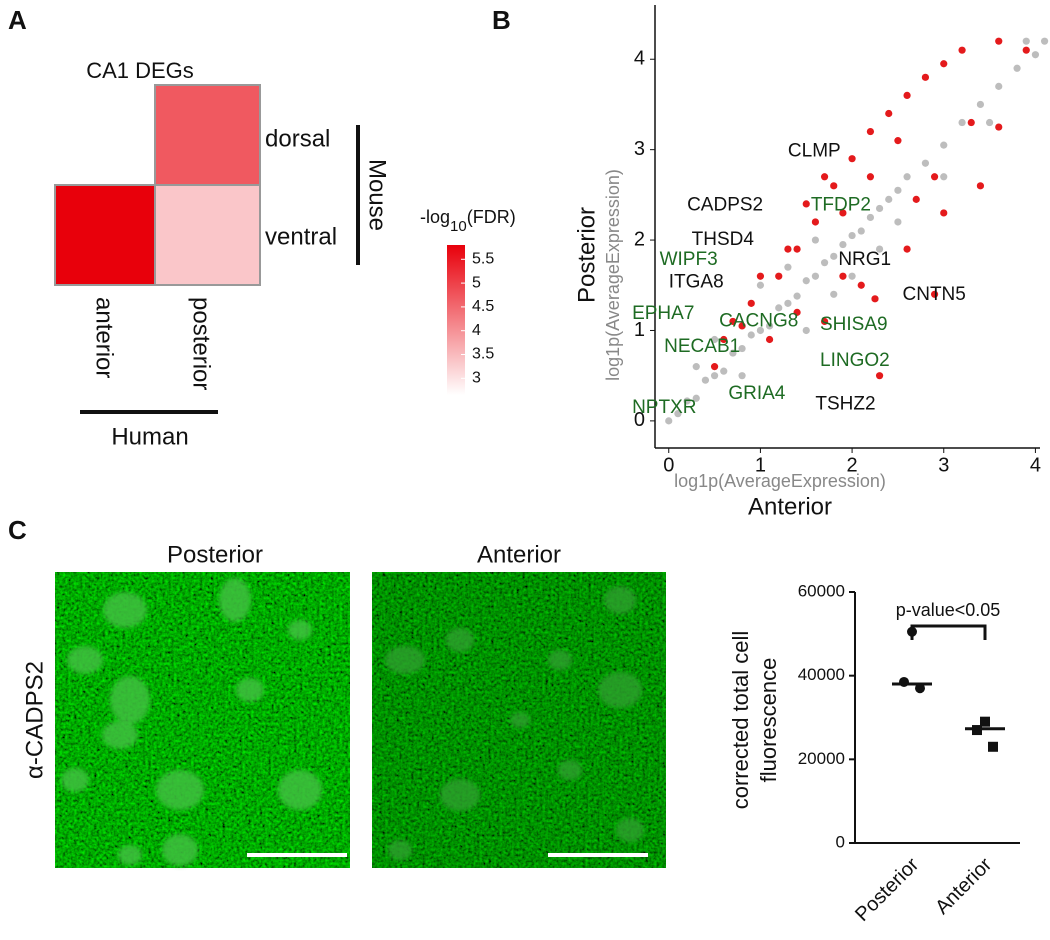 The image size is (1050, 940). I want to click on gene-label: CNTN5, so click(934, 294).